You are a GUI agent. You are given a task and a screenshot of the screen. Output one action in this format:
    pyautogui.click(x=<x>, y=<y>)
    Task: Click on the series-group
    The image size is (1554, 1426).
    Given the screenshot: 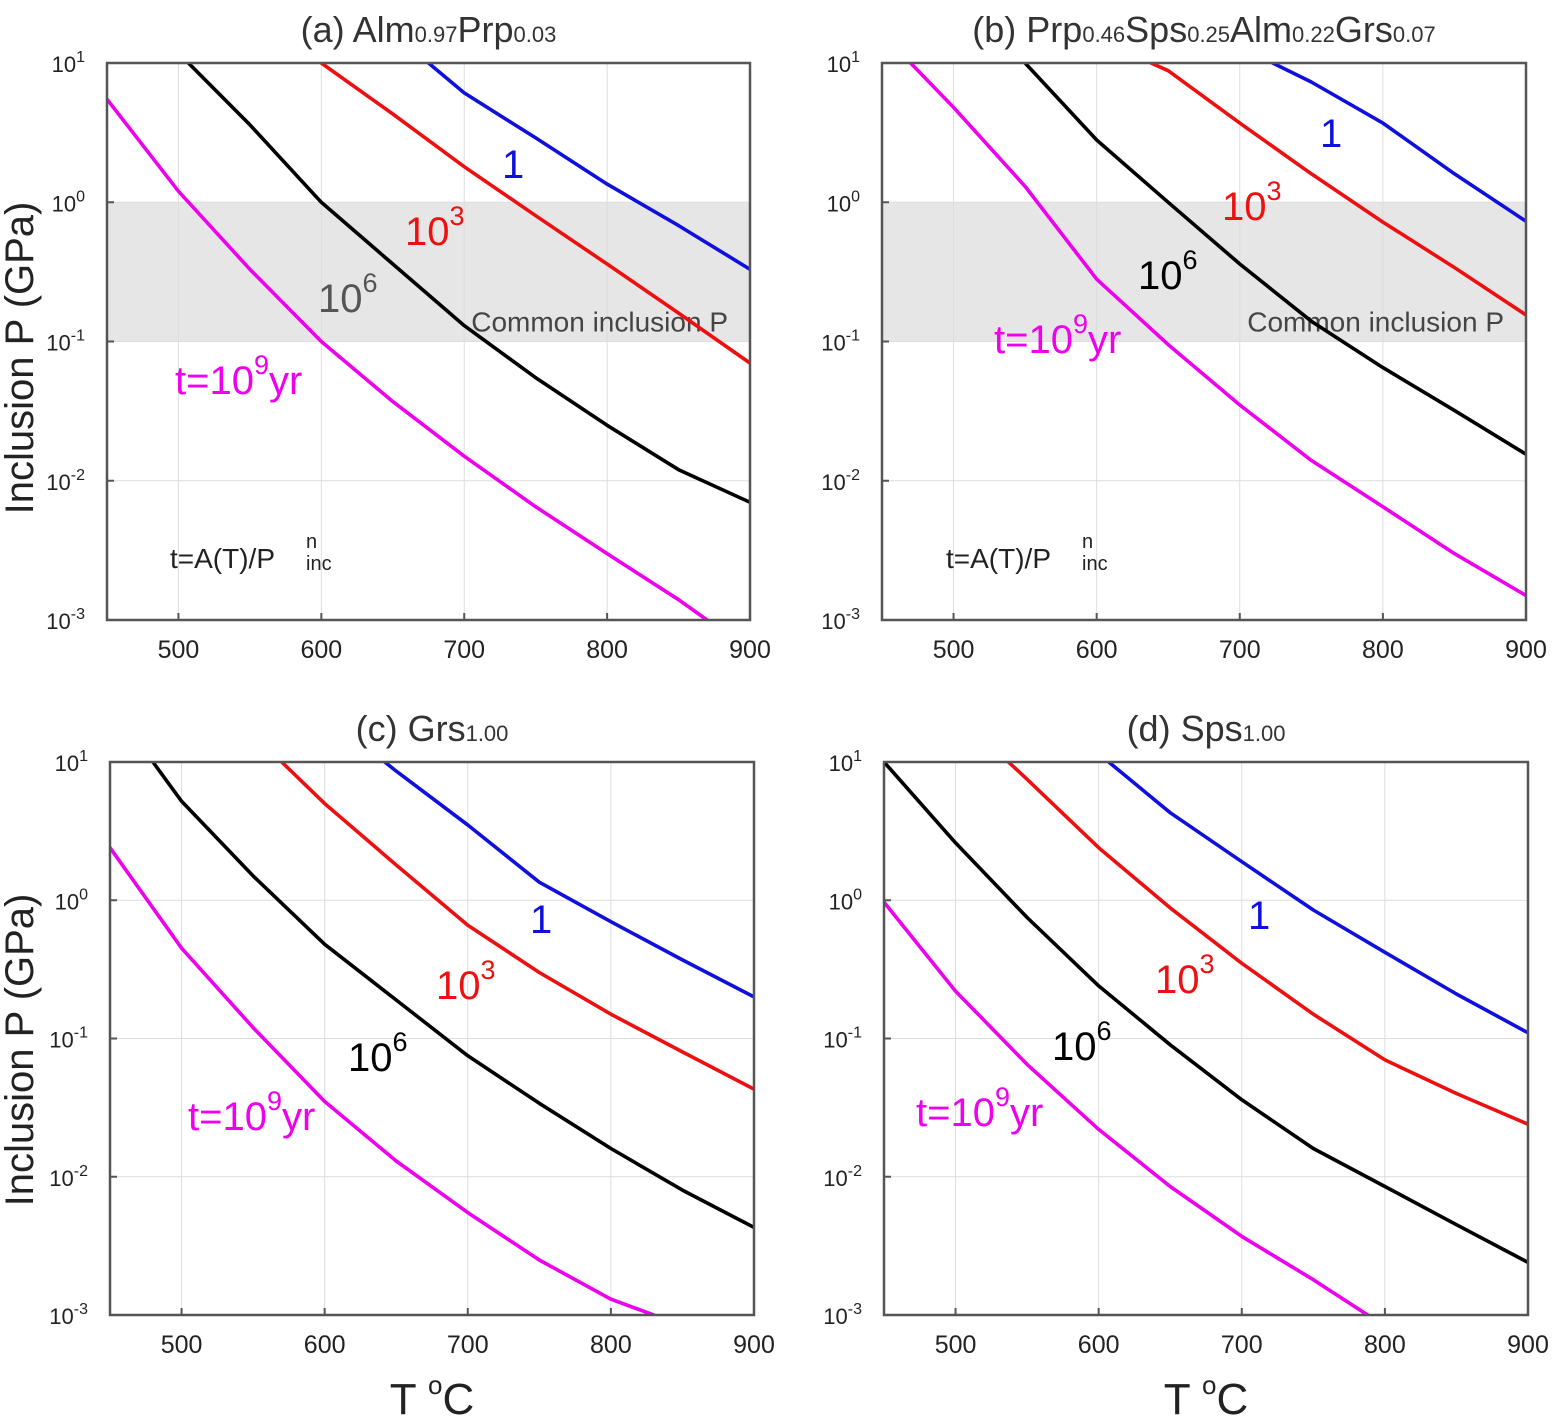 What is the action you would take?
    pyautogui.click(x=1217, y=330)
    